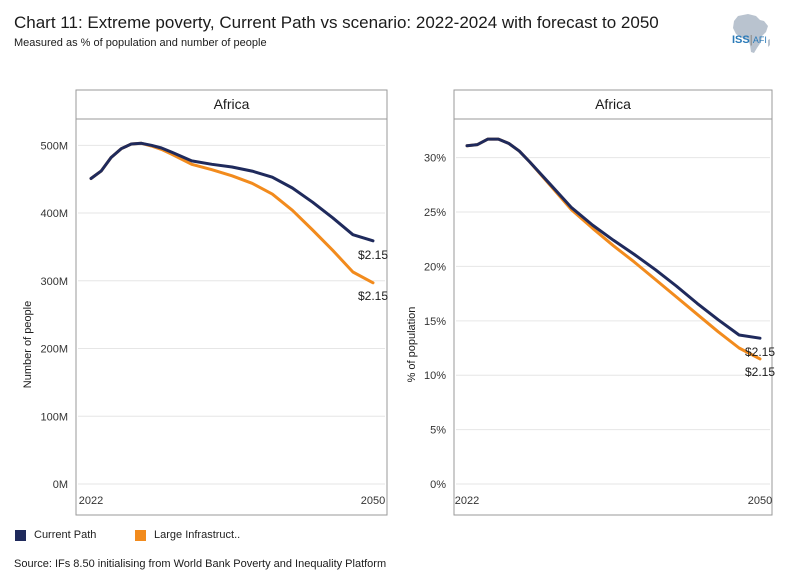  Describe the element at coordinates (613, 104) in the screenshot. I see `panel2-title: Africa` at that location.